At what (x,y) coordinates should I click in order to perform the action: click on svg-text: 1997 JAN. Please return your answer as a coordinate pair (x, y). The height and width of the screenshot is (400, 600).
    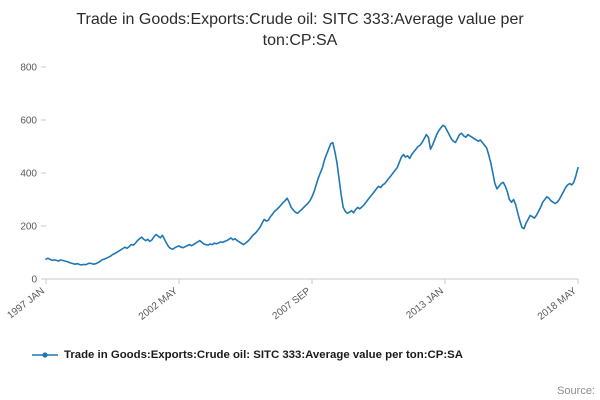
    Looking at the image, I should click on (25, 304).